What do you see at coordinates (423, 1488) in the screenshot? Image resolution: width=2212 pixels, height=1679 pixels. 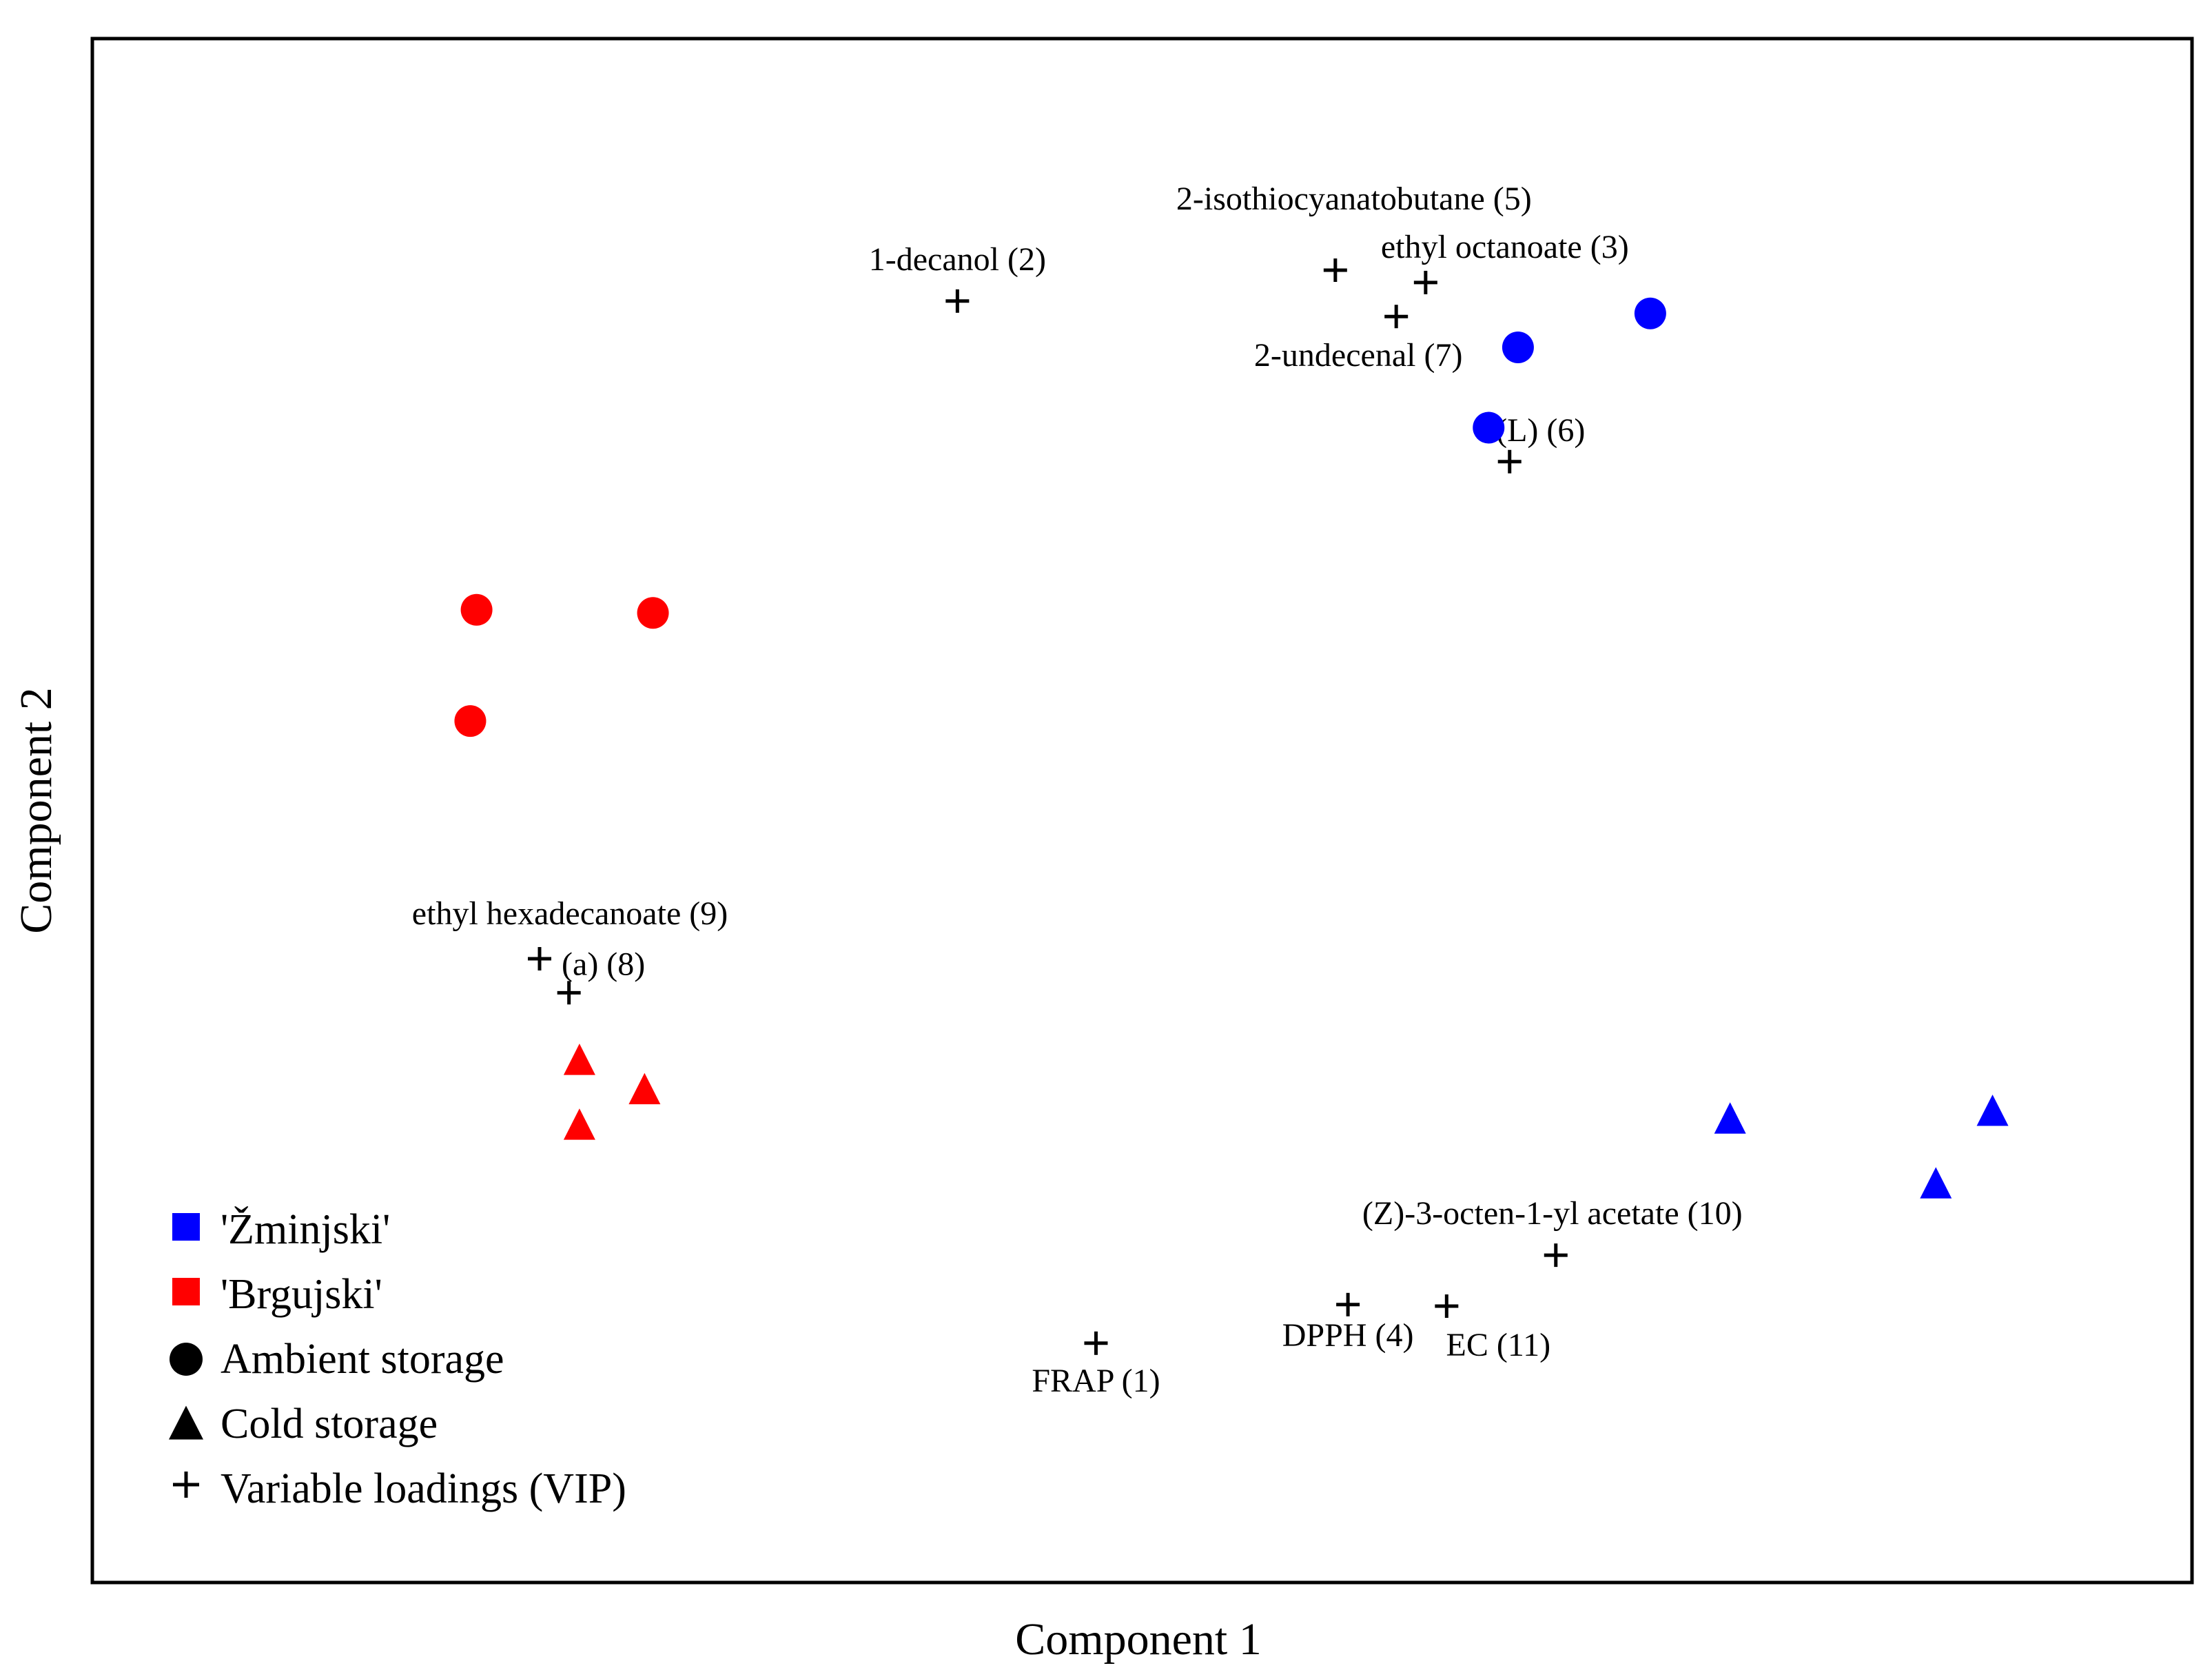 I see `legend-label-5: Variable loadings (VIP)` at bounding box center [423, 1488].